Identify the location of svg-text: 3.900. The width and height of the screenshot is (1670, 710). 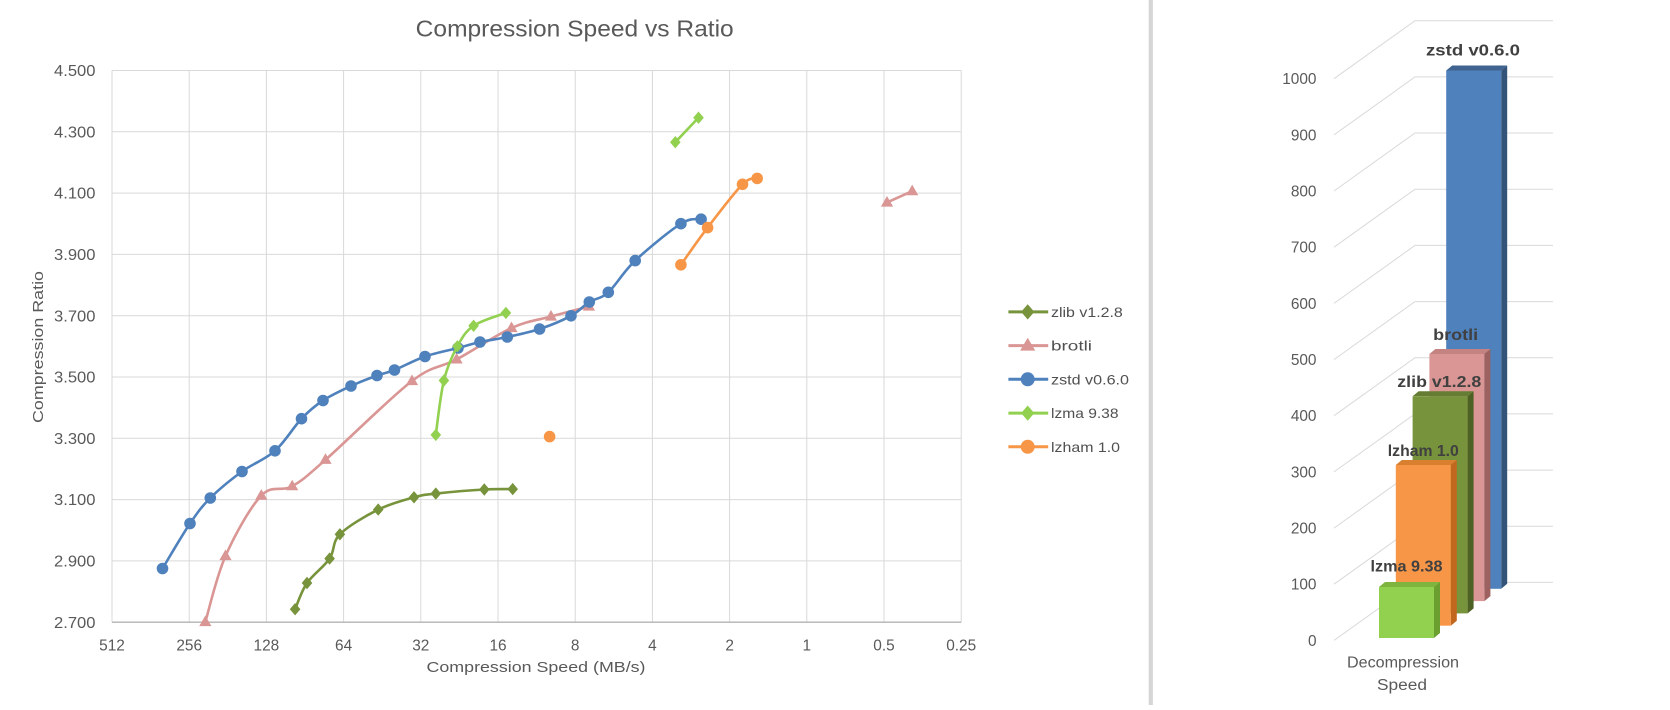
(75, 255).